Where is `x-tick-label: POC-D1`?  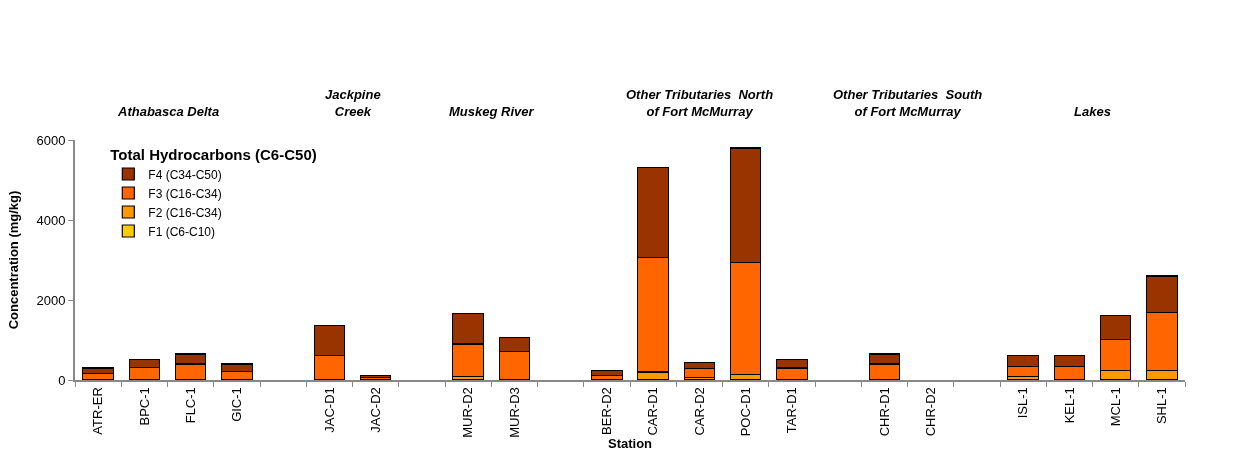
x-tick-label: POC-D1 is located at coordinates (745, 412).